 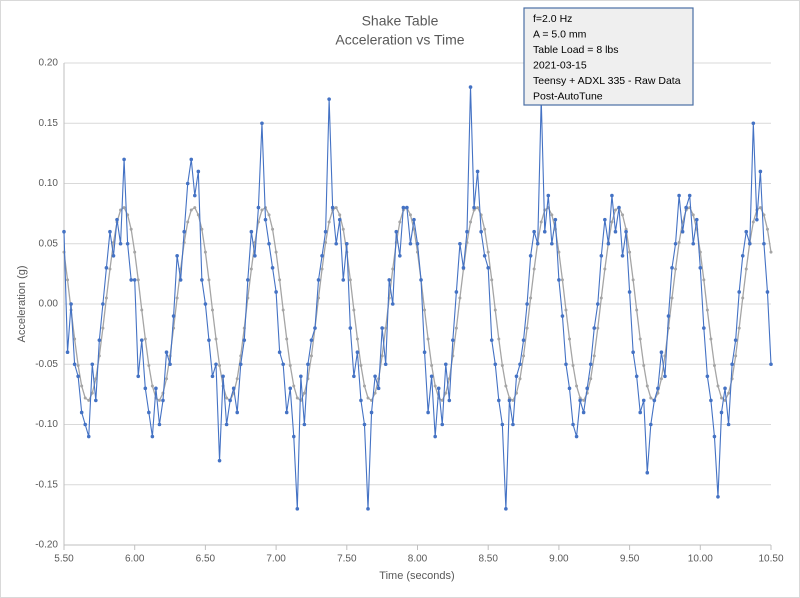 I want to click on annotation-line: Table Load = 8 lbs, so click(x=576, y=50).